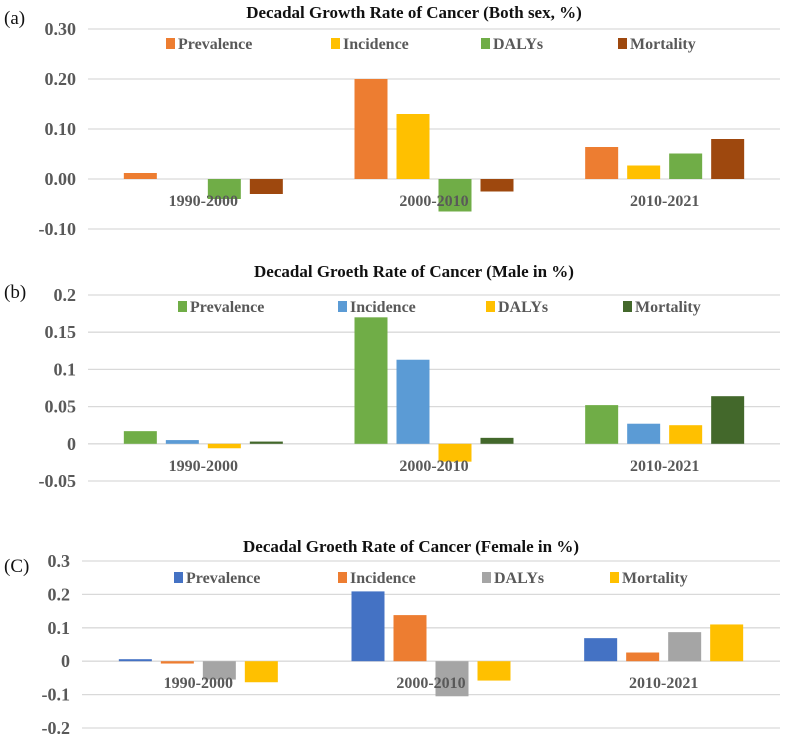 The height and width of the screenshot is (735, 785). Describe the element at coordinates (56, 726) in the screenshot. I see `y-tick-label: -0.2` at that location.